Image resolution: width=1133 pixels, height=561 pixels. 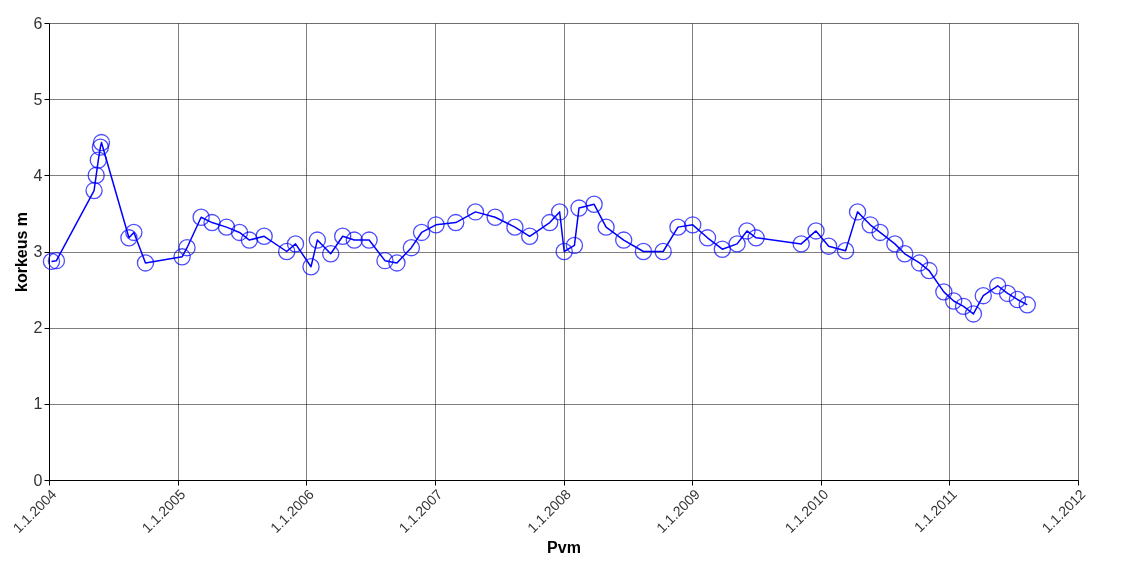 What do you see at coordinates (38, 480) in the screenshot?
I see `y-tick-label: 0` at bounding box center [38, 480].